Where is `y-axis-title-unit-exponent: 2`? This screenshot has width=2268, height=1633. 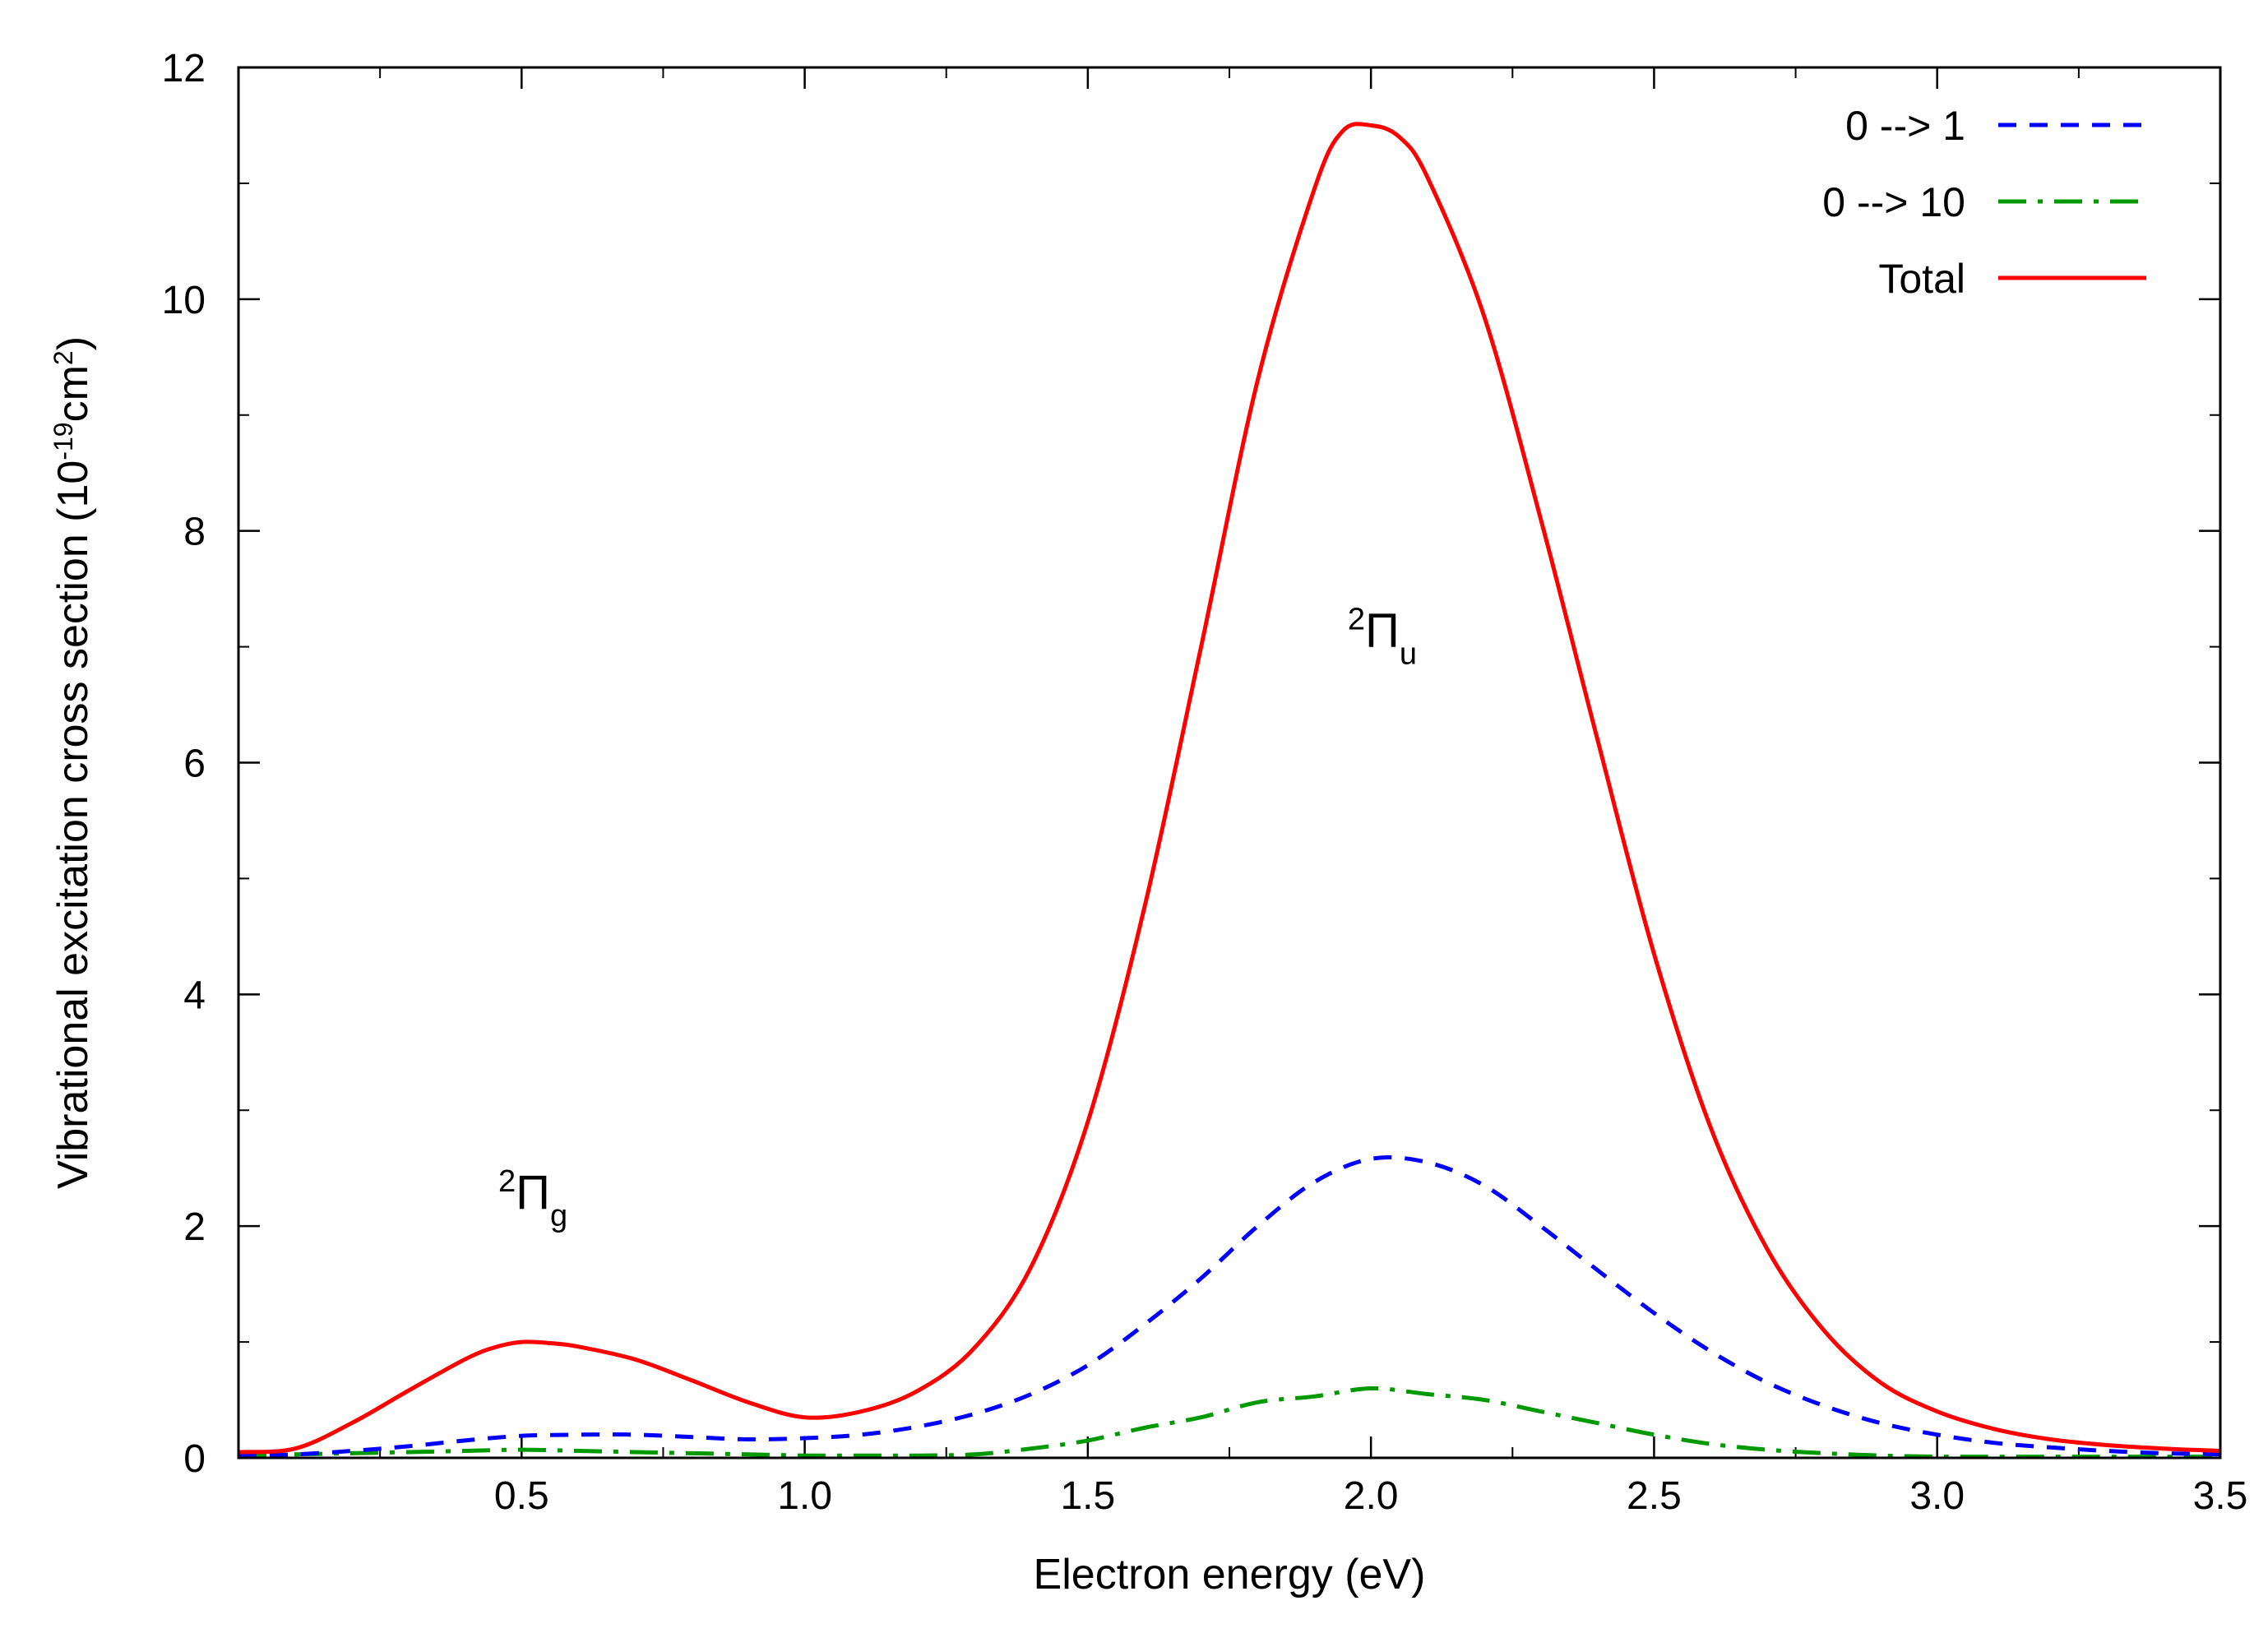
y-axis-title-unit-exponent: 2 is located at coordinates (64, 358).